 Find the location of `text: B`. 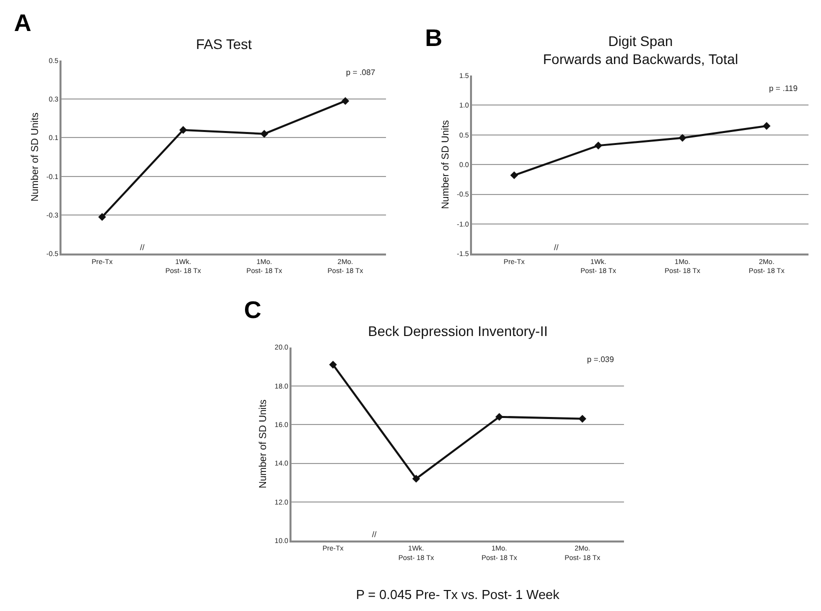

text: B is located at coordinates (433, 38).